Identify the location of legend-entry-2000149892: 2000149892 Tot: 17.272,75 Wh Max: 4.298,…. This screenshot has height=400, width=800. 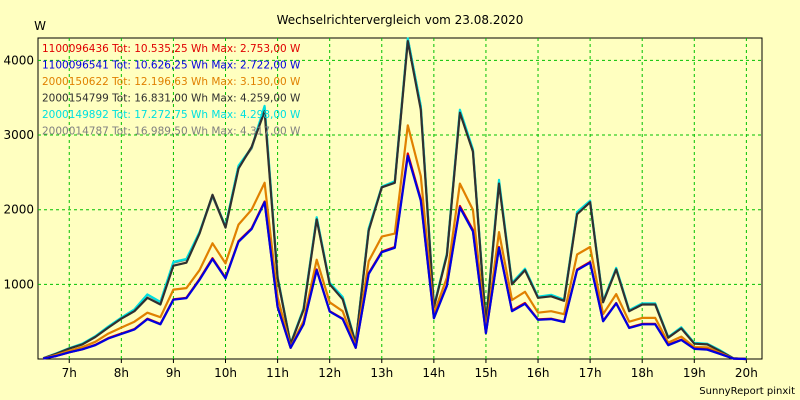
(171, 115).